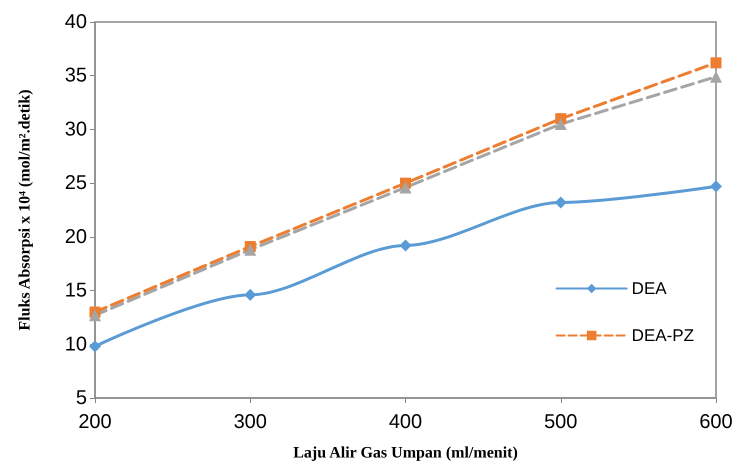 This screenshot has width=739, height=472. What do you see at coordinates (25, 210) in the screenshot?
I see `y-axis-title: Fluks Absorpsi x 10⁴ (mol/m².detik)` at bounding box center [25, 210].